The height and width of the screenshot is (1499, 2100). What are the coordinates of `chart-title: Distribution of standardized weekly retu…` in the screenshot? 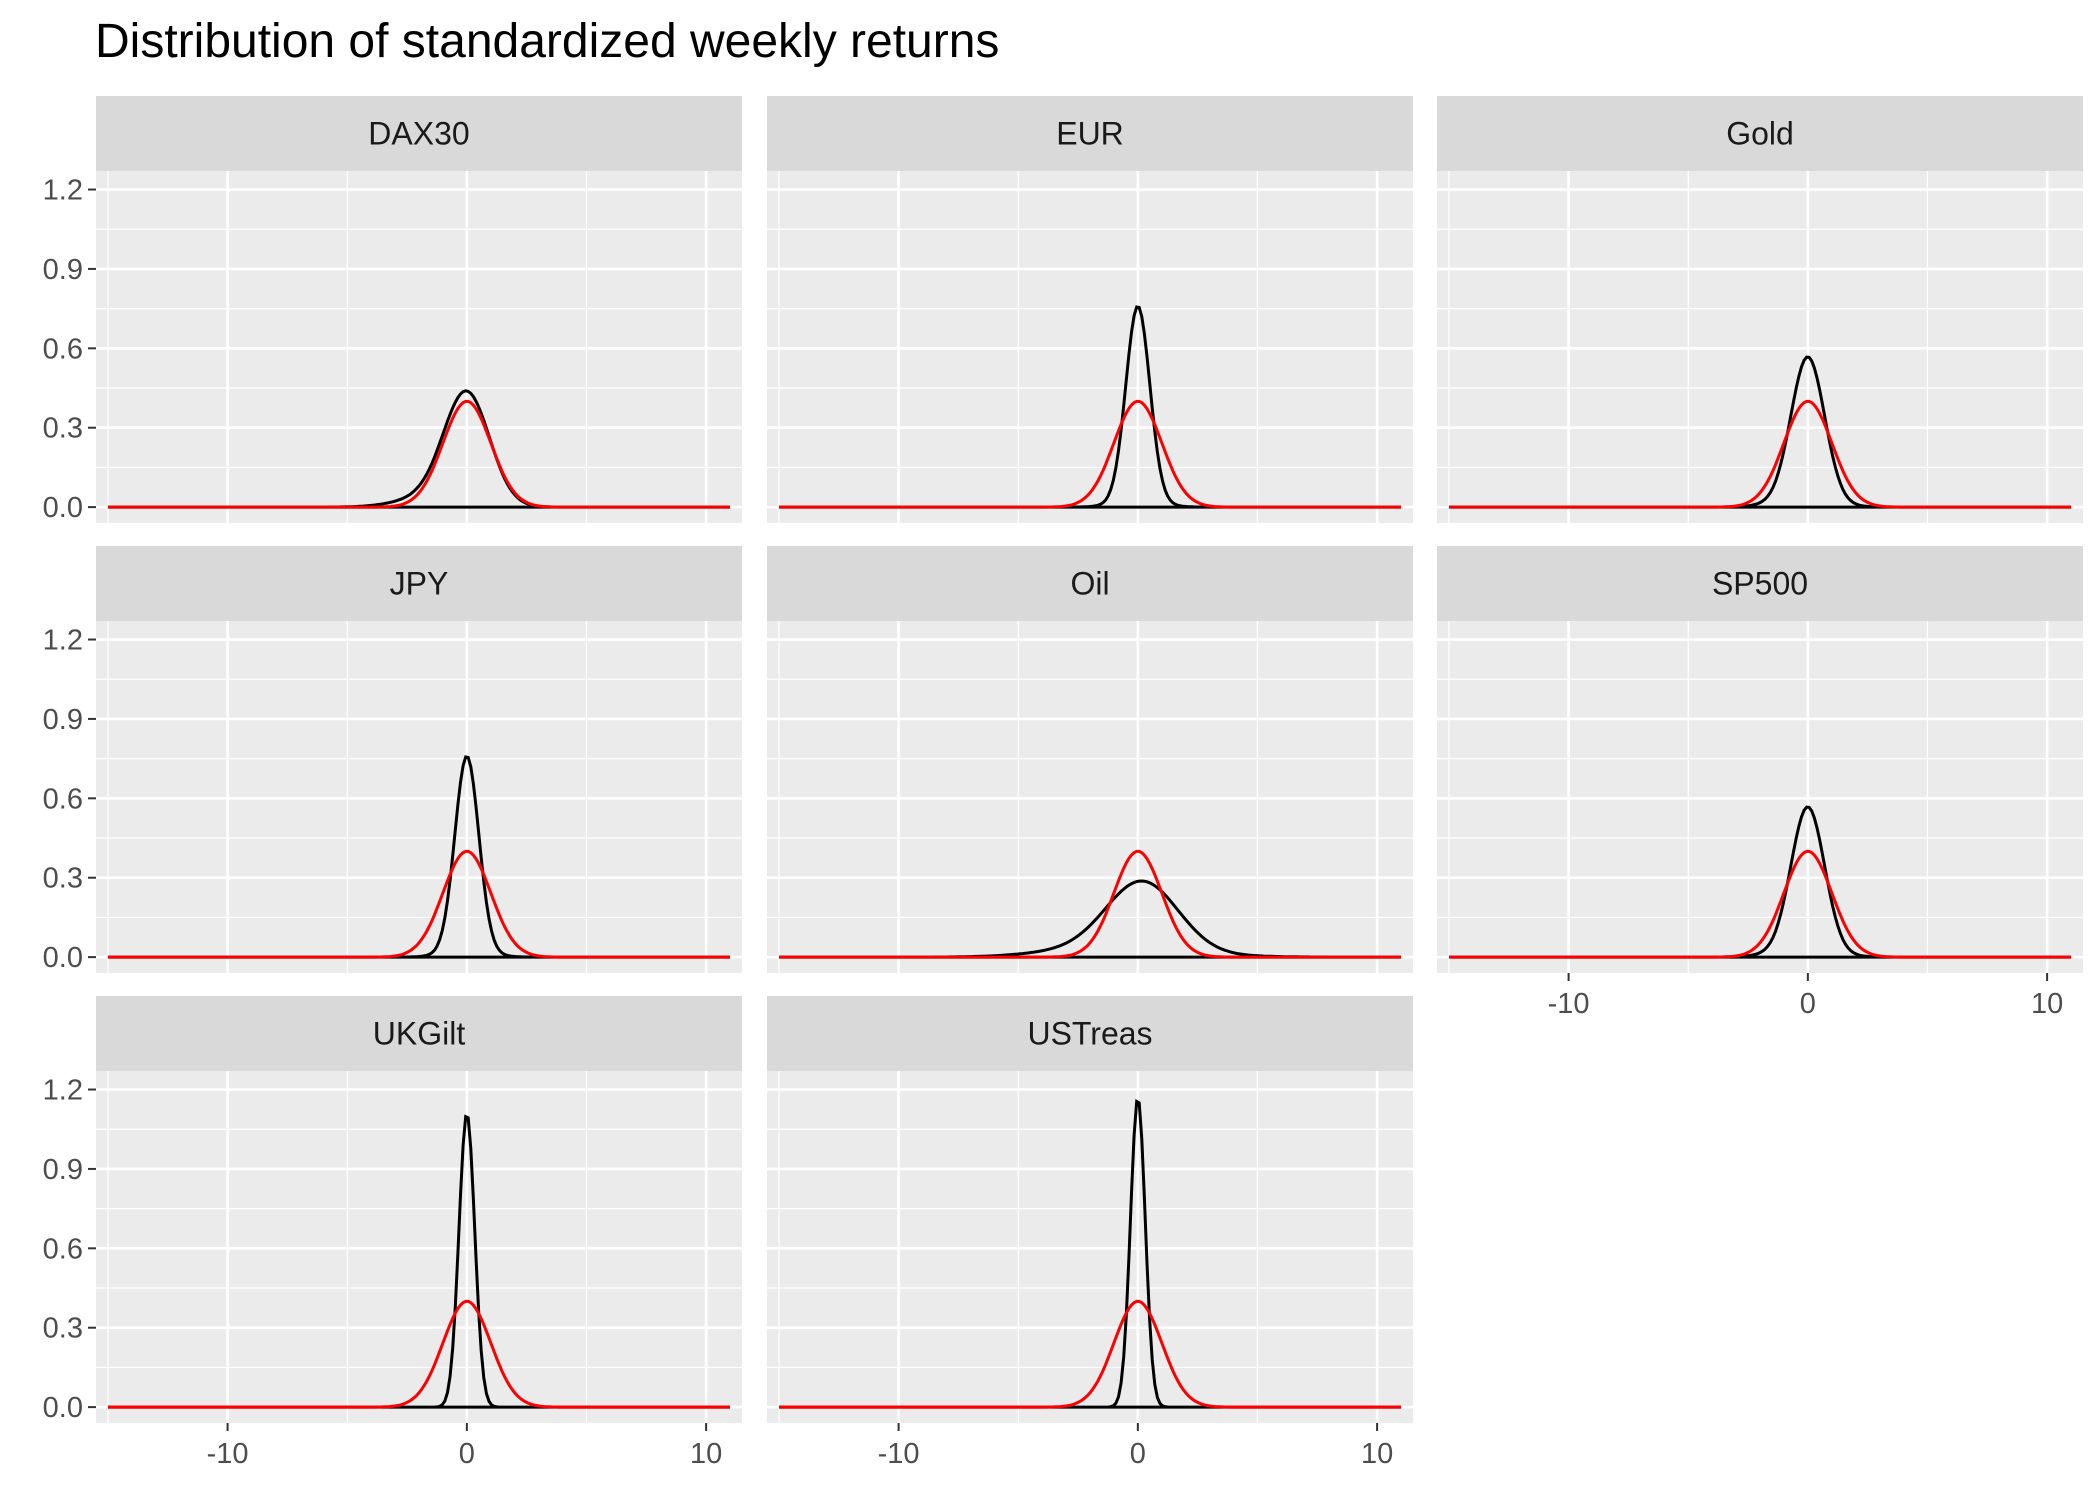 It's located at (547, 41).